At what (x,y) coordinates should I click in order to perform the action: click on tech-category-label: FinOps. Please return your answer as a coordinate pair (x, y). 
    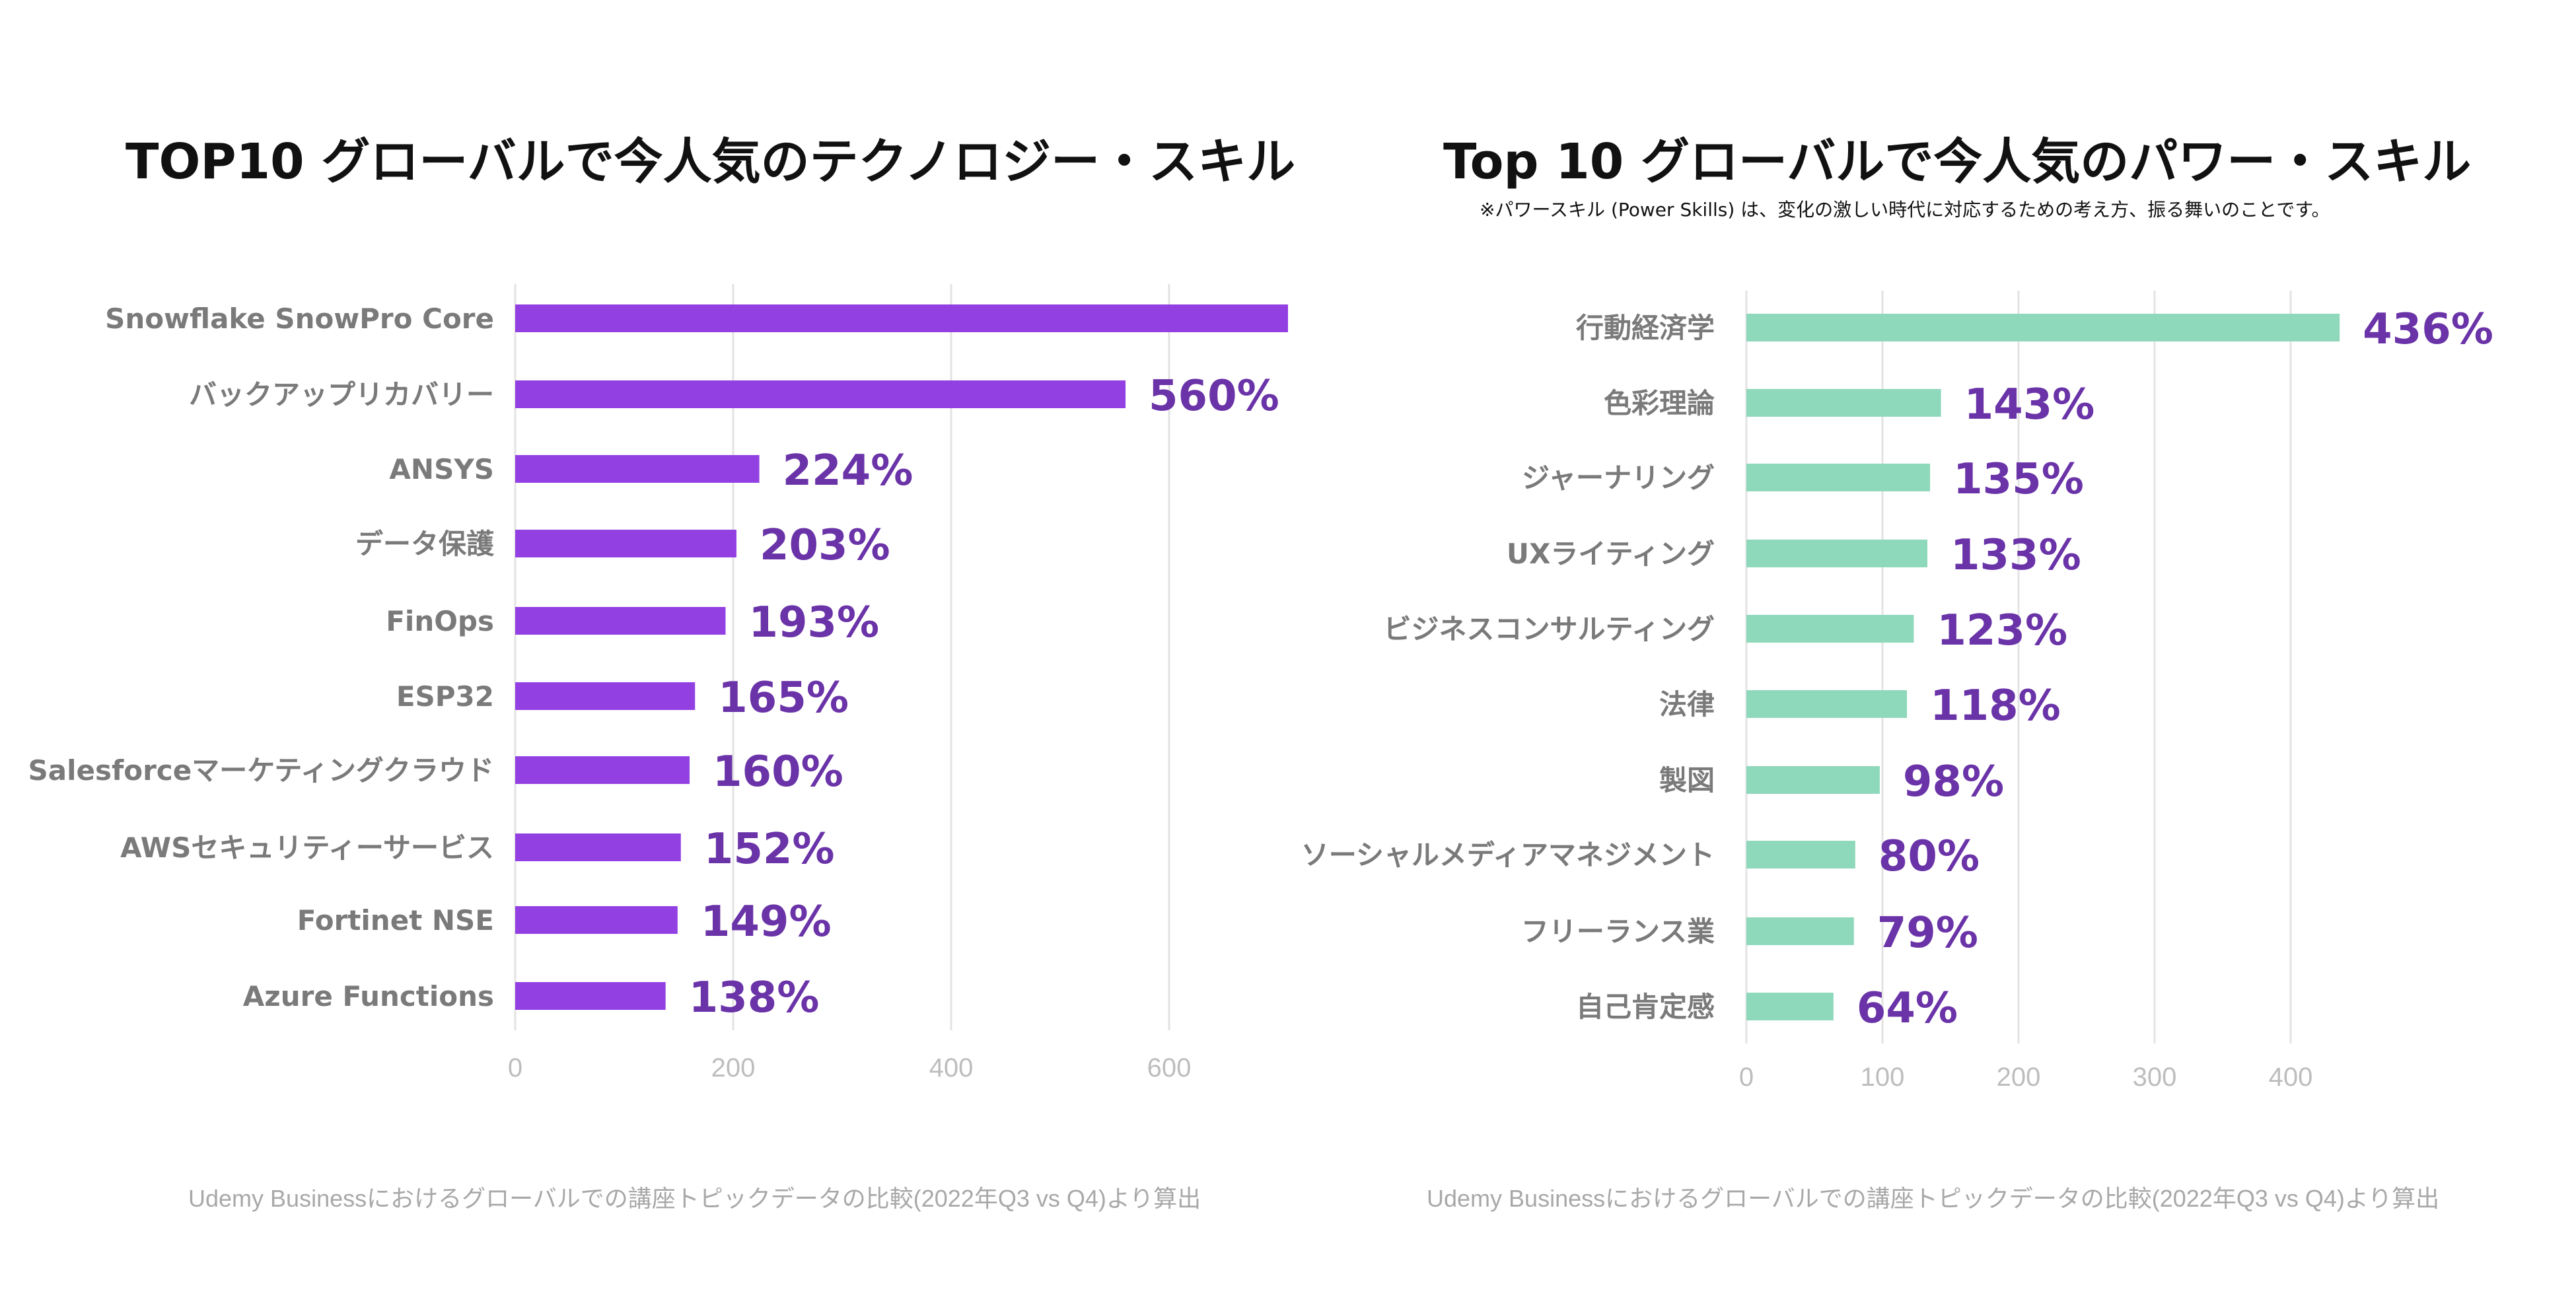
    Looking at the image, I should click on (440, 621).